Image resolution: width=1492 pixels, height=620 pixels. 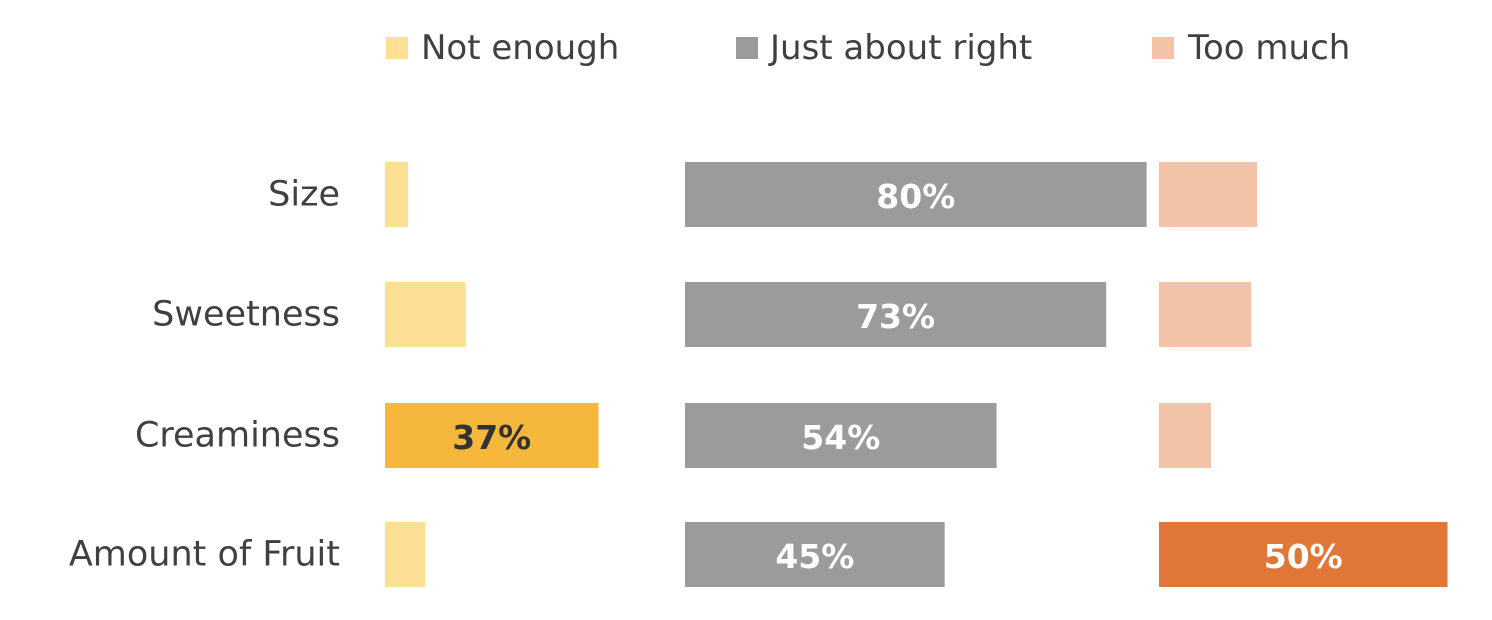 I want to click on category-label-size: Size, so click(x=304, y=195).